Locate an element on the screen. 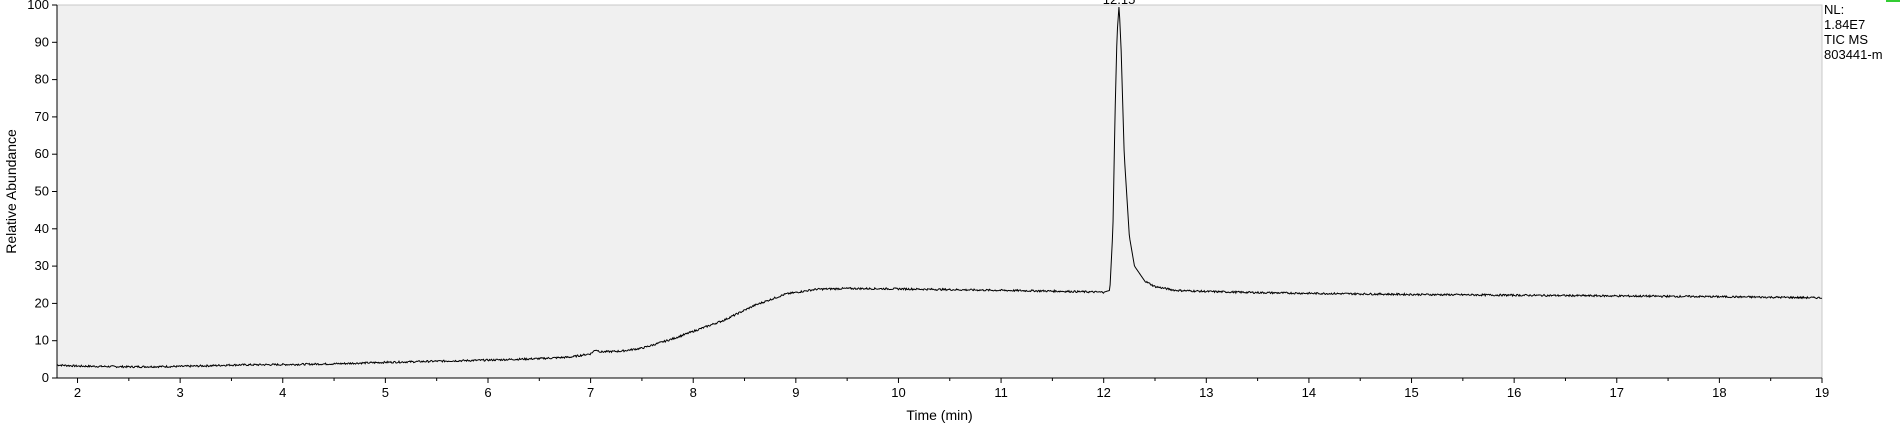 Image resolution: width=1900 pixels, height=428 pixels. y-tick-label: 30 is located at coordinates (42, 265).